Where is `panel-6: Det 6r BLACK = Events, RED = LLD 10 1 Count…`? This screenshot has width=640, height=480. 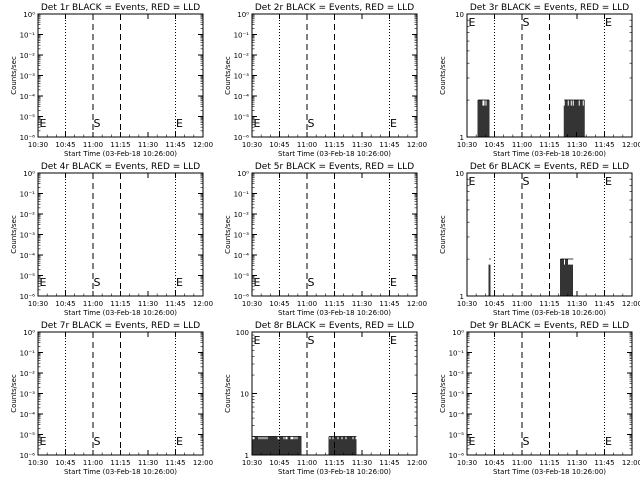 panel-6: Det 6r BLACK = Events, RED = LLD 10 1 Count… is located at coordinates (539, 239).